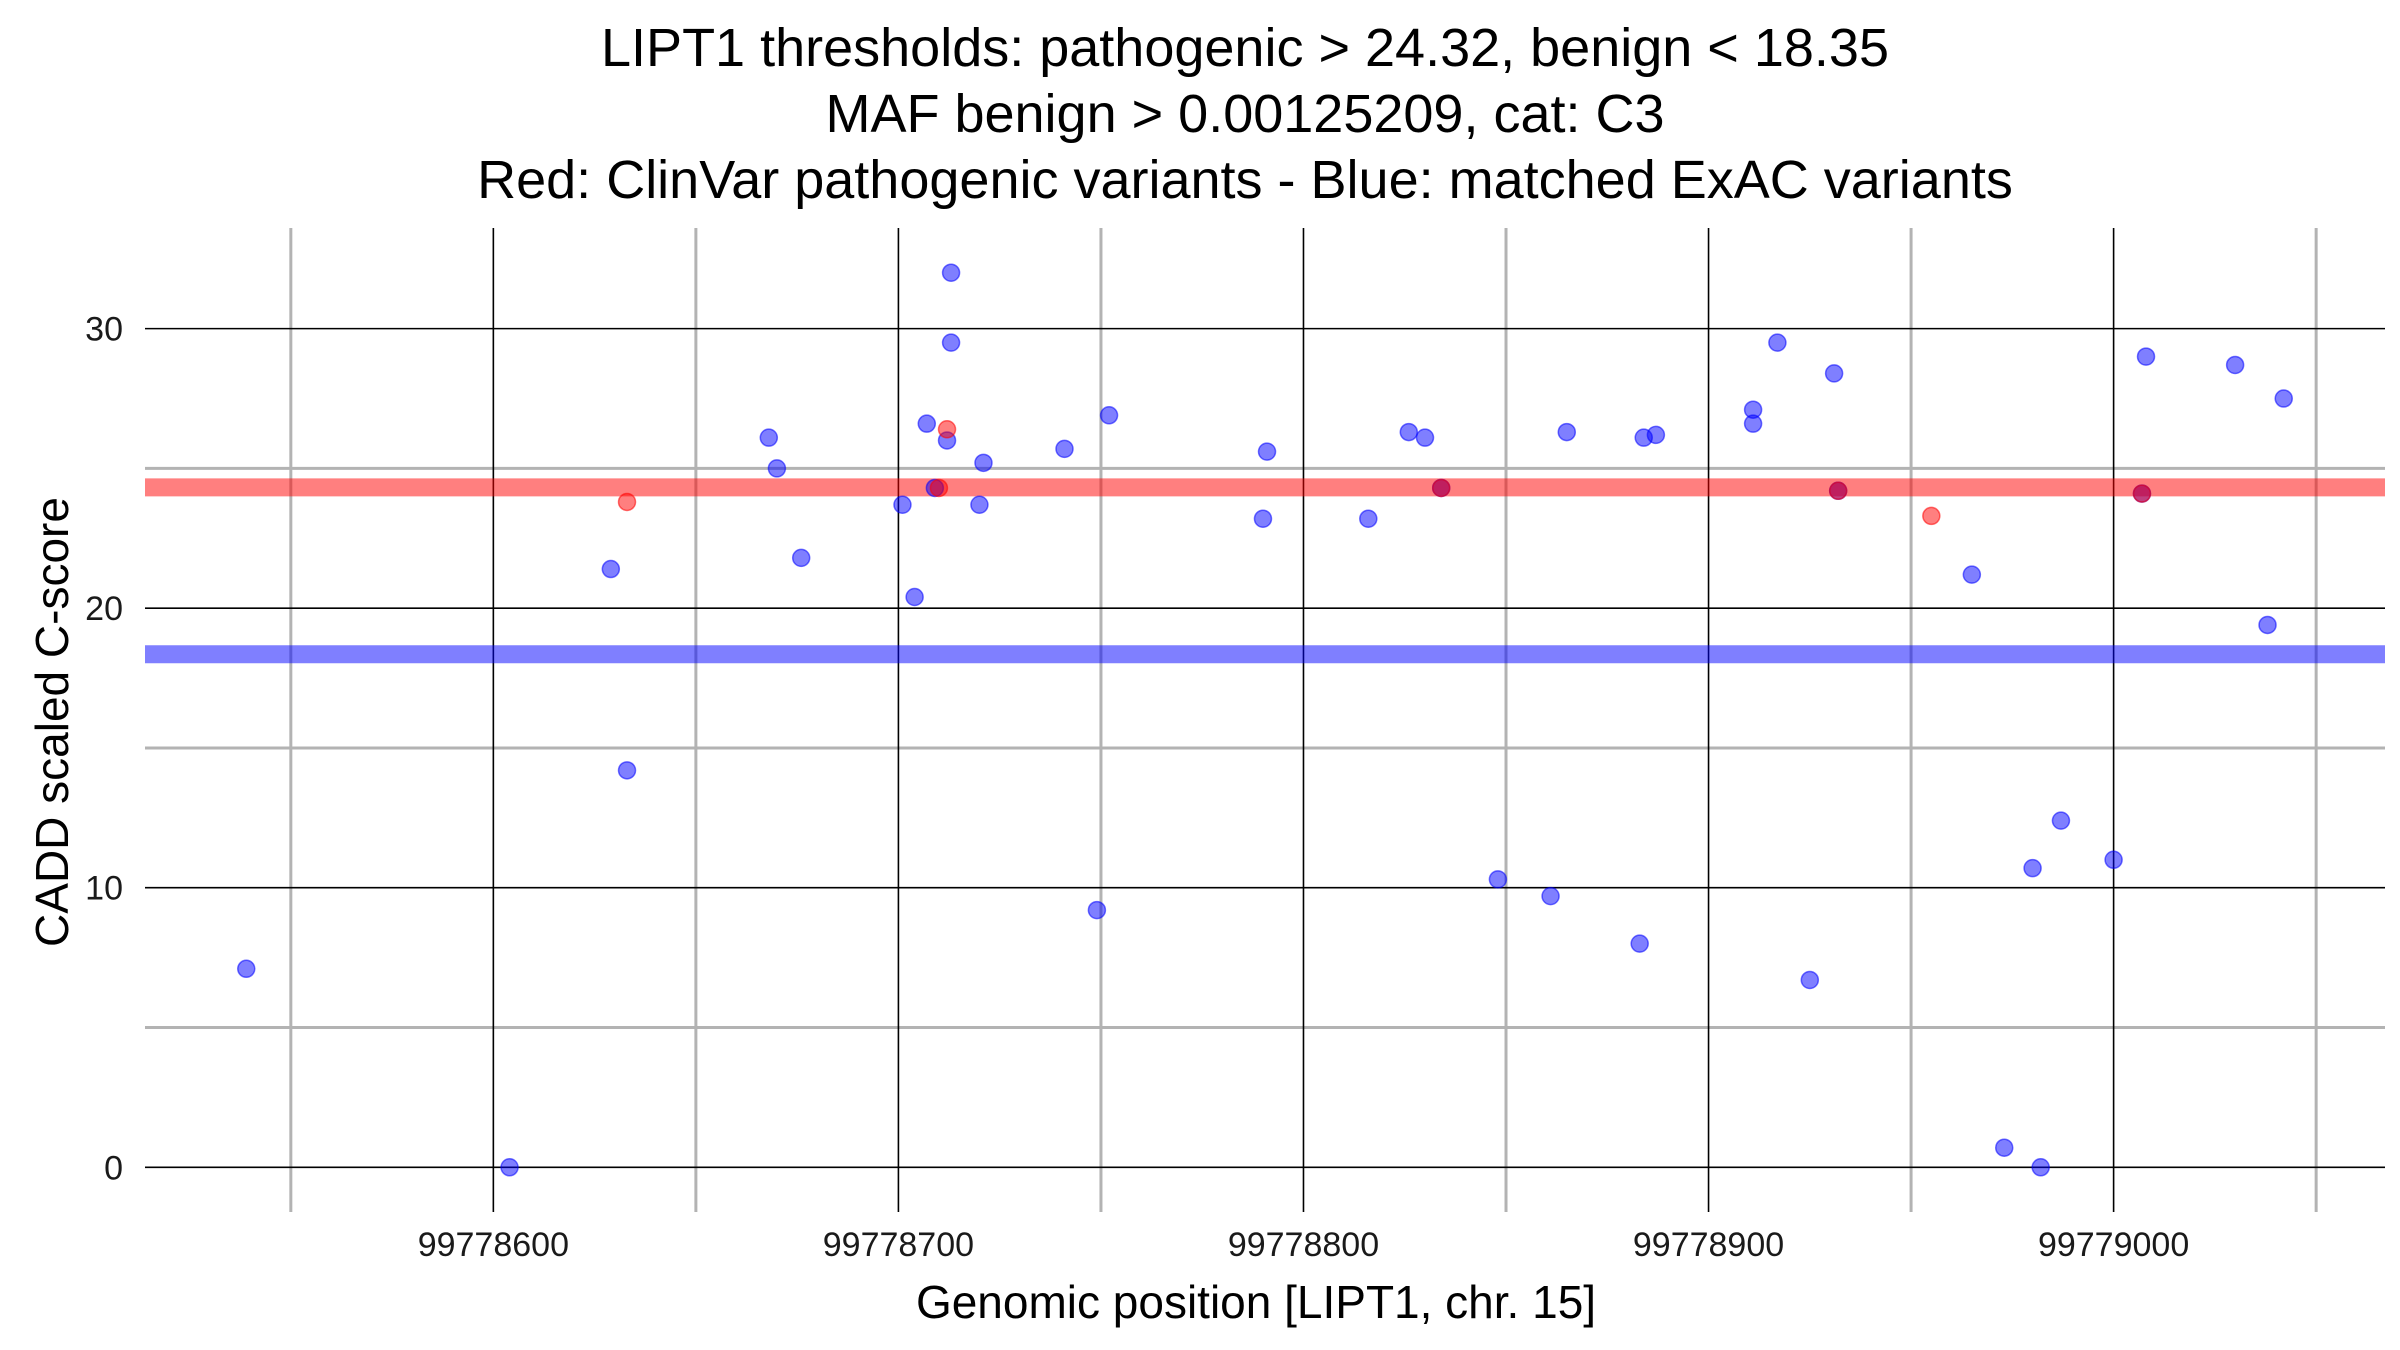 Image resolution: width=2400 pixels, height=1350 pixels. What do you see at coordinates (1244, 114) in the screenshot?
I see `chart-title-line-2: MAF benign > 0.00125209, cat: C3` at bounding box center [1244, 114].